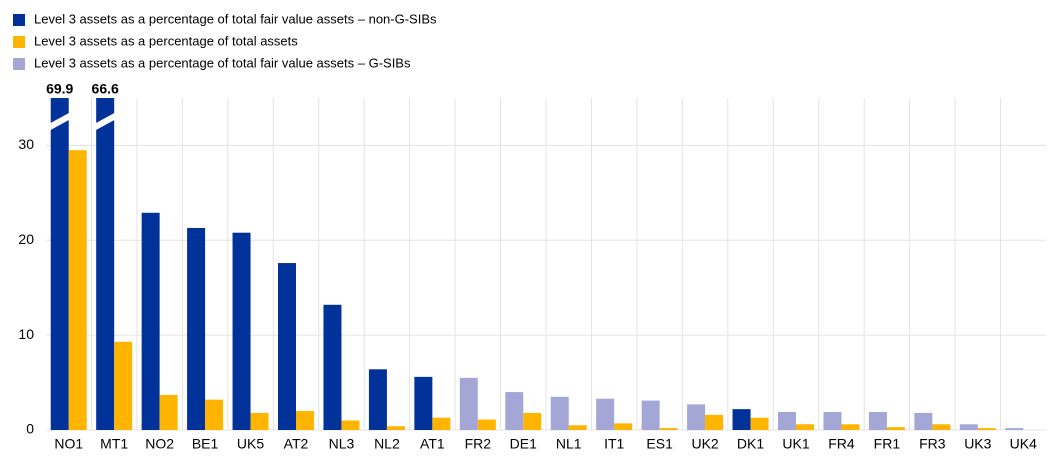 This screenshot has height=459, width=1049. What do you see at coordinates (250, 444) in the screenshot?
I see `x-tick-label: UK5` at bounding box center [250, 444].